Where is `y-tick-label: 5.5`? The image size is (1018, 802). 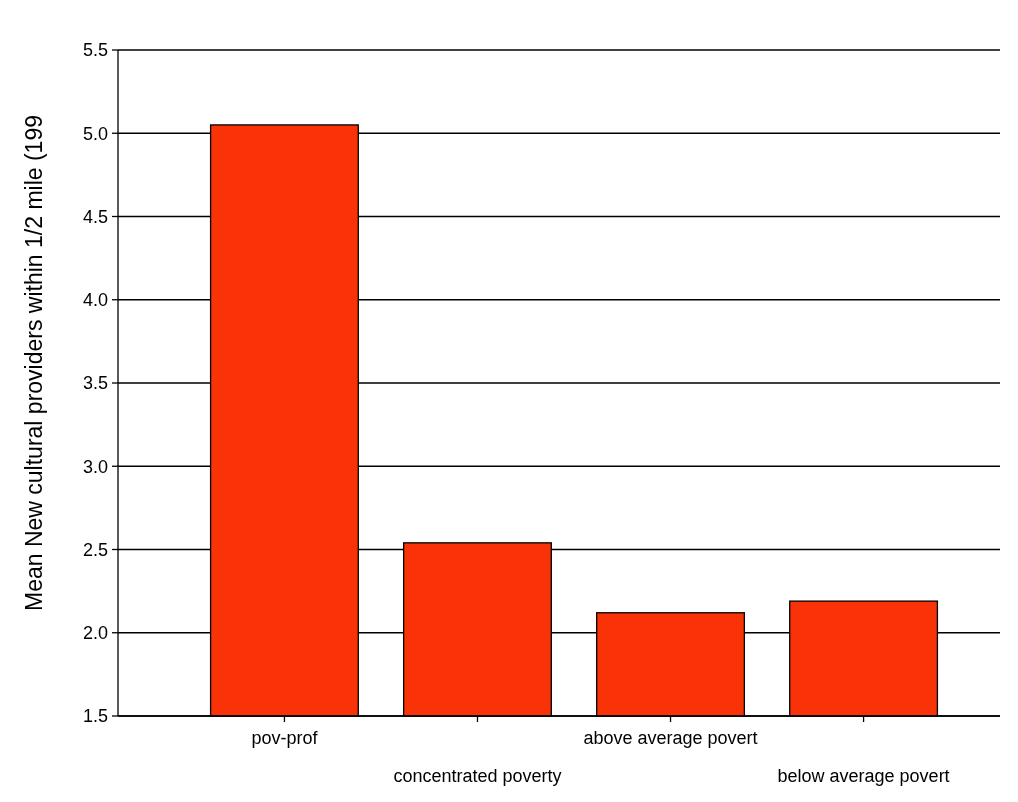
y-tick-label: 5.5 is located at coordinates (95, 50).